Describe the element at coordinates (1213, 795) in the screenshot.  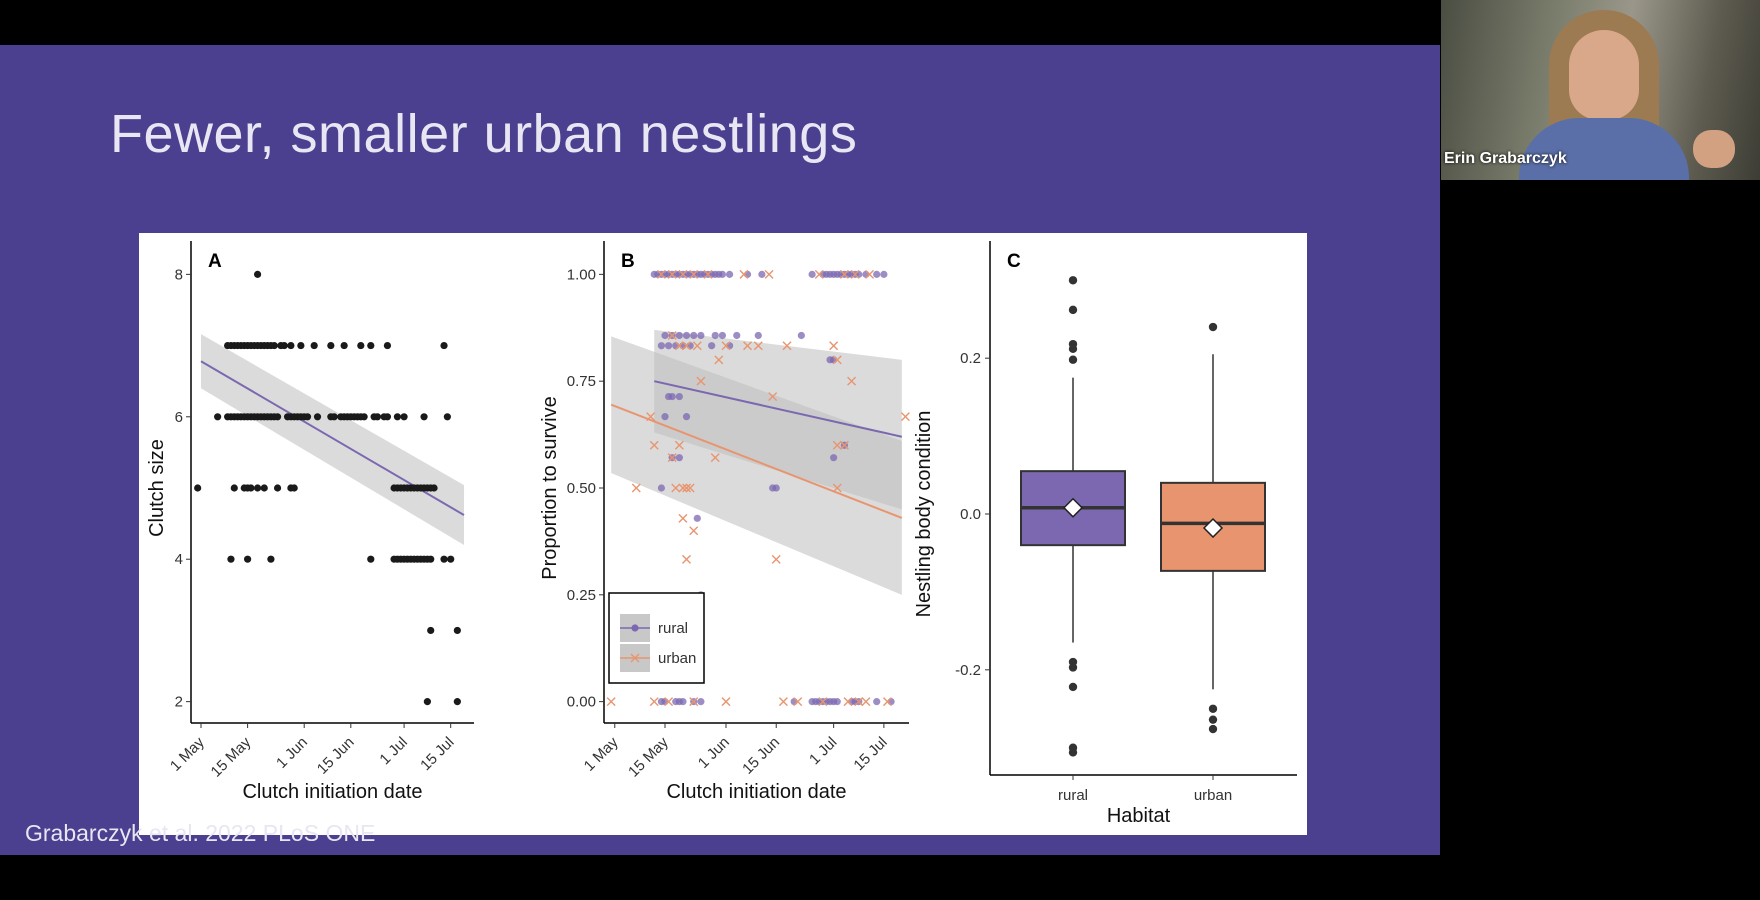
I see `x-tick-label-urban: urban` at that location.